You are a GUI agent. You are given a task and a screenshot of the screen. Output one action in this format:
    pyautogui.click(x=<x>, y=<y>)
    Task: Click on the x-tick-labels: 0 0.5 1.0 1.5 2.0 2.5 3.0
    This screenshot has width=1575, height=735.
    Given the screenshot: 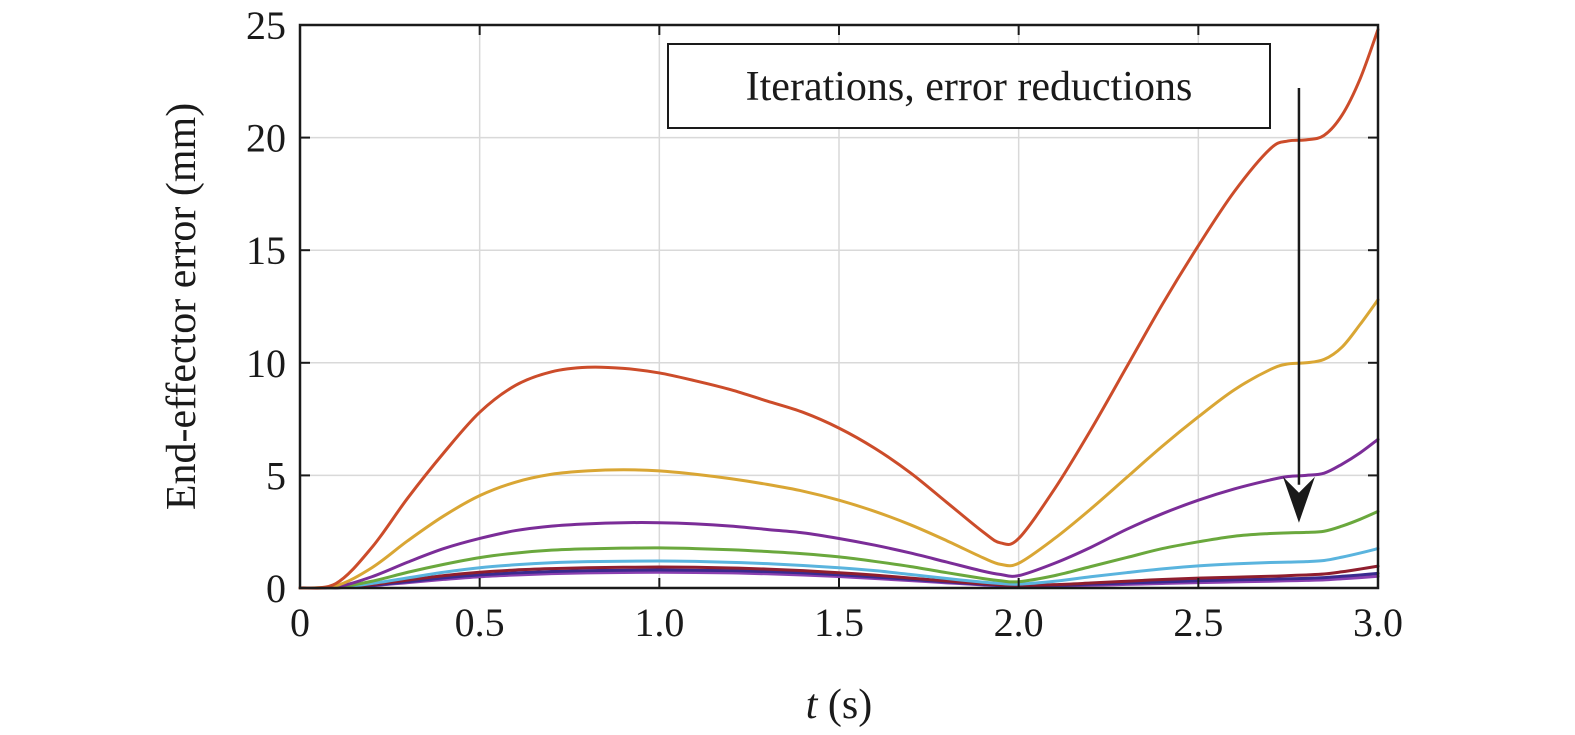 What is the action you would take?
    pyautogui.click(x=846, y=622)
    